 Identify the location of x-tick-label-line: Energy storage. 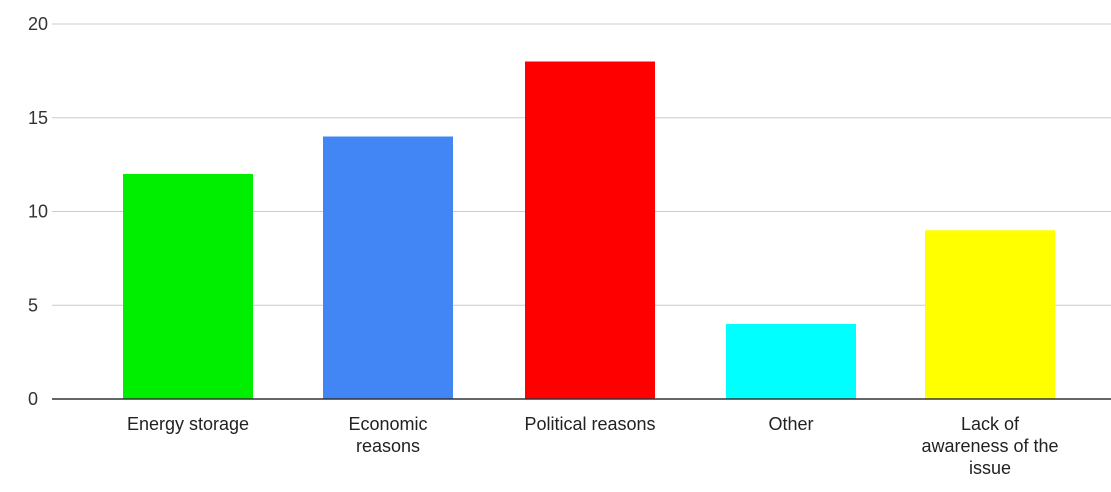
(188, 424).